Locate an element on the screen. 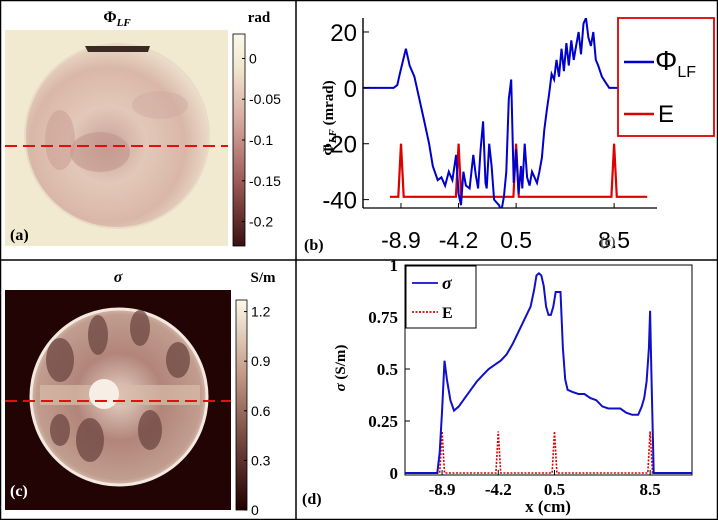 This screenshot has width=718, height=520. panel-d-ytick-label: 0 is located at coordinates (394, 473).